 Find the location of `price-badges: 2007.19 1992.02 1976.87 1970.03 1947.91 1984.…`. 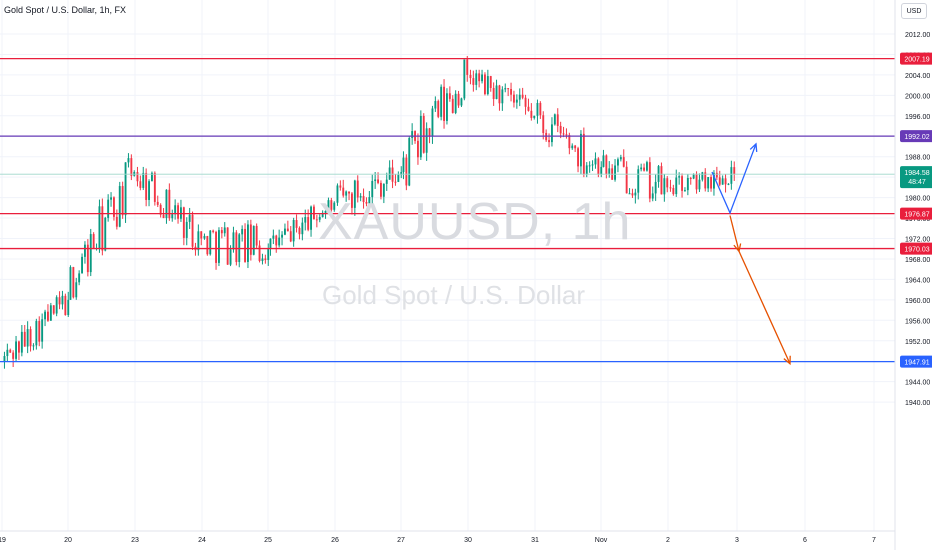

price-badges: 2007.19 1992.02 1976.87 1970.03 1947.91 1984.… is located at coordinates (916, 210).